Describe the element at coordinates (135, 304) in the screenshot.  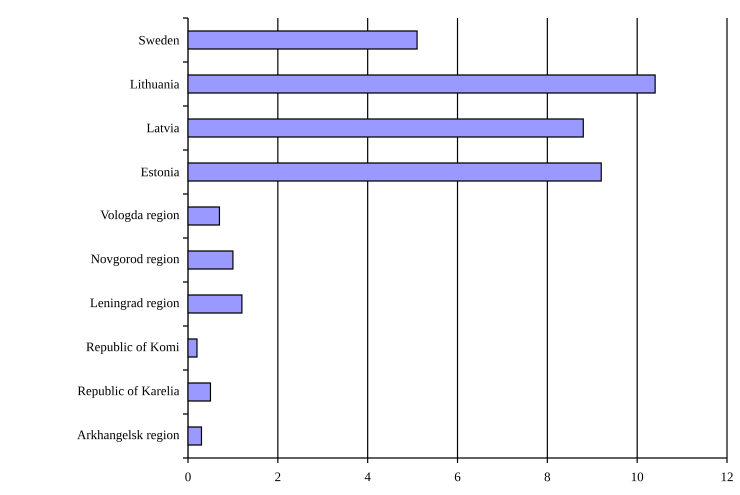
I see `y-tick-label: Leningrad region` at that location.